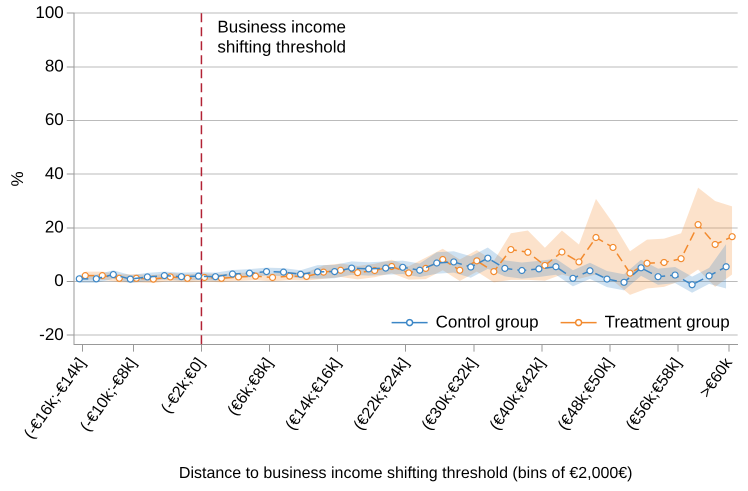 The height and width of the screenshot is (491, 748). I want to click on y-tick-label: 100, so click(49, 12).